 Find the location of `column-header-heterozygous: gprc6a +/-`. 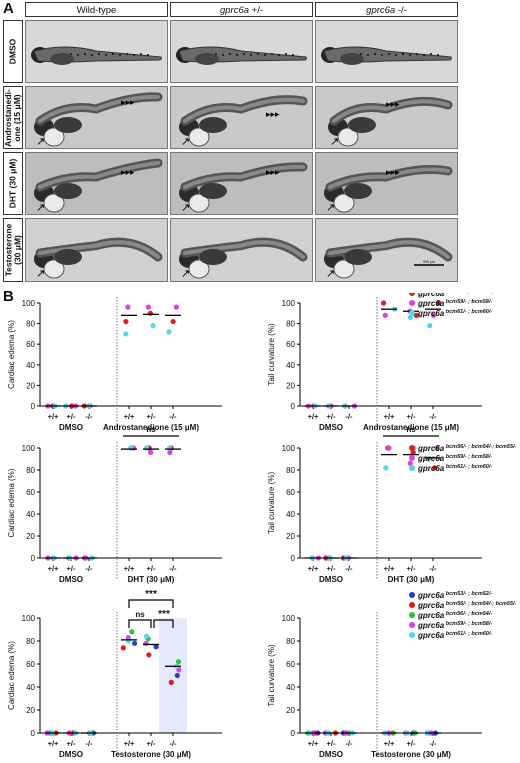

column-header-heterozygous: gprc6a +/- is located at coordinates (241, 9).